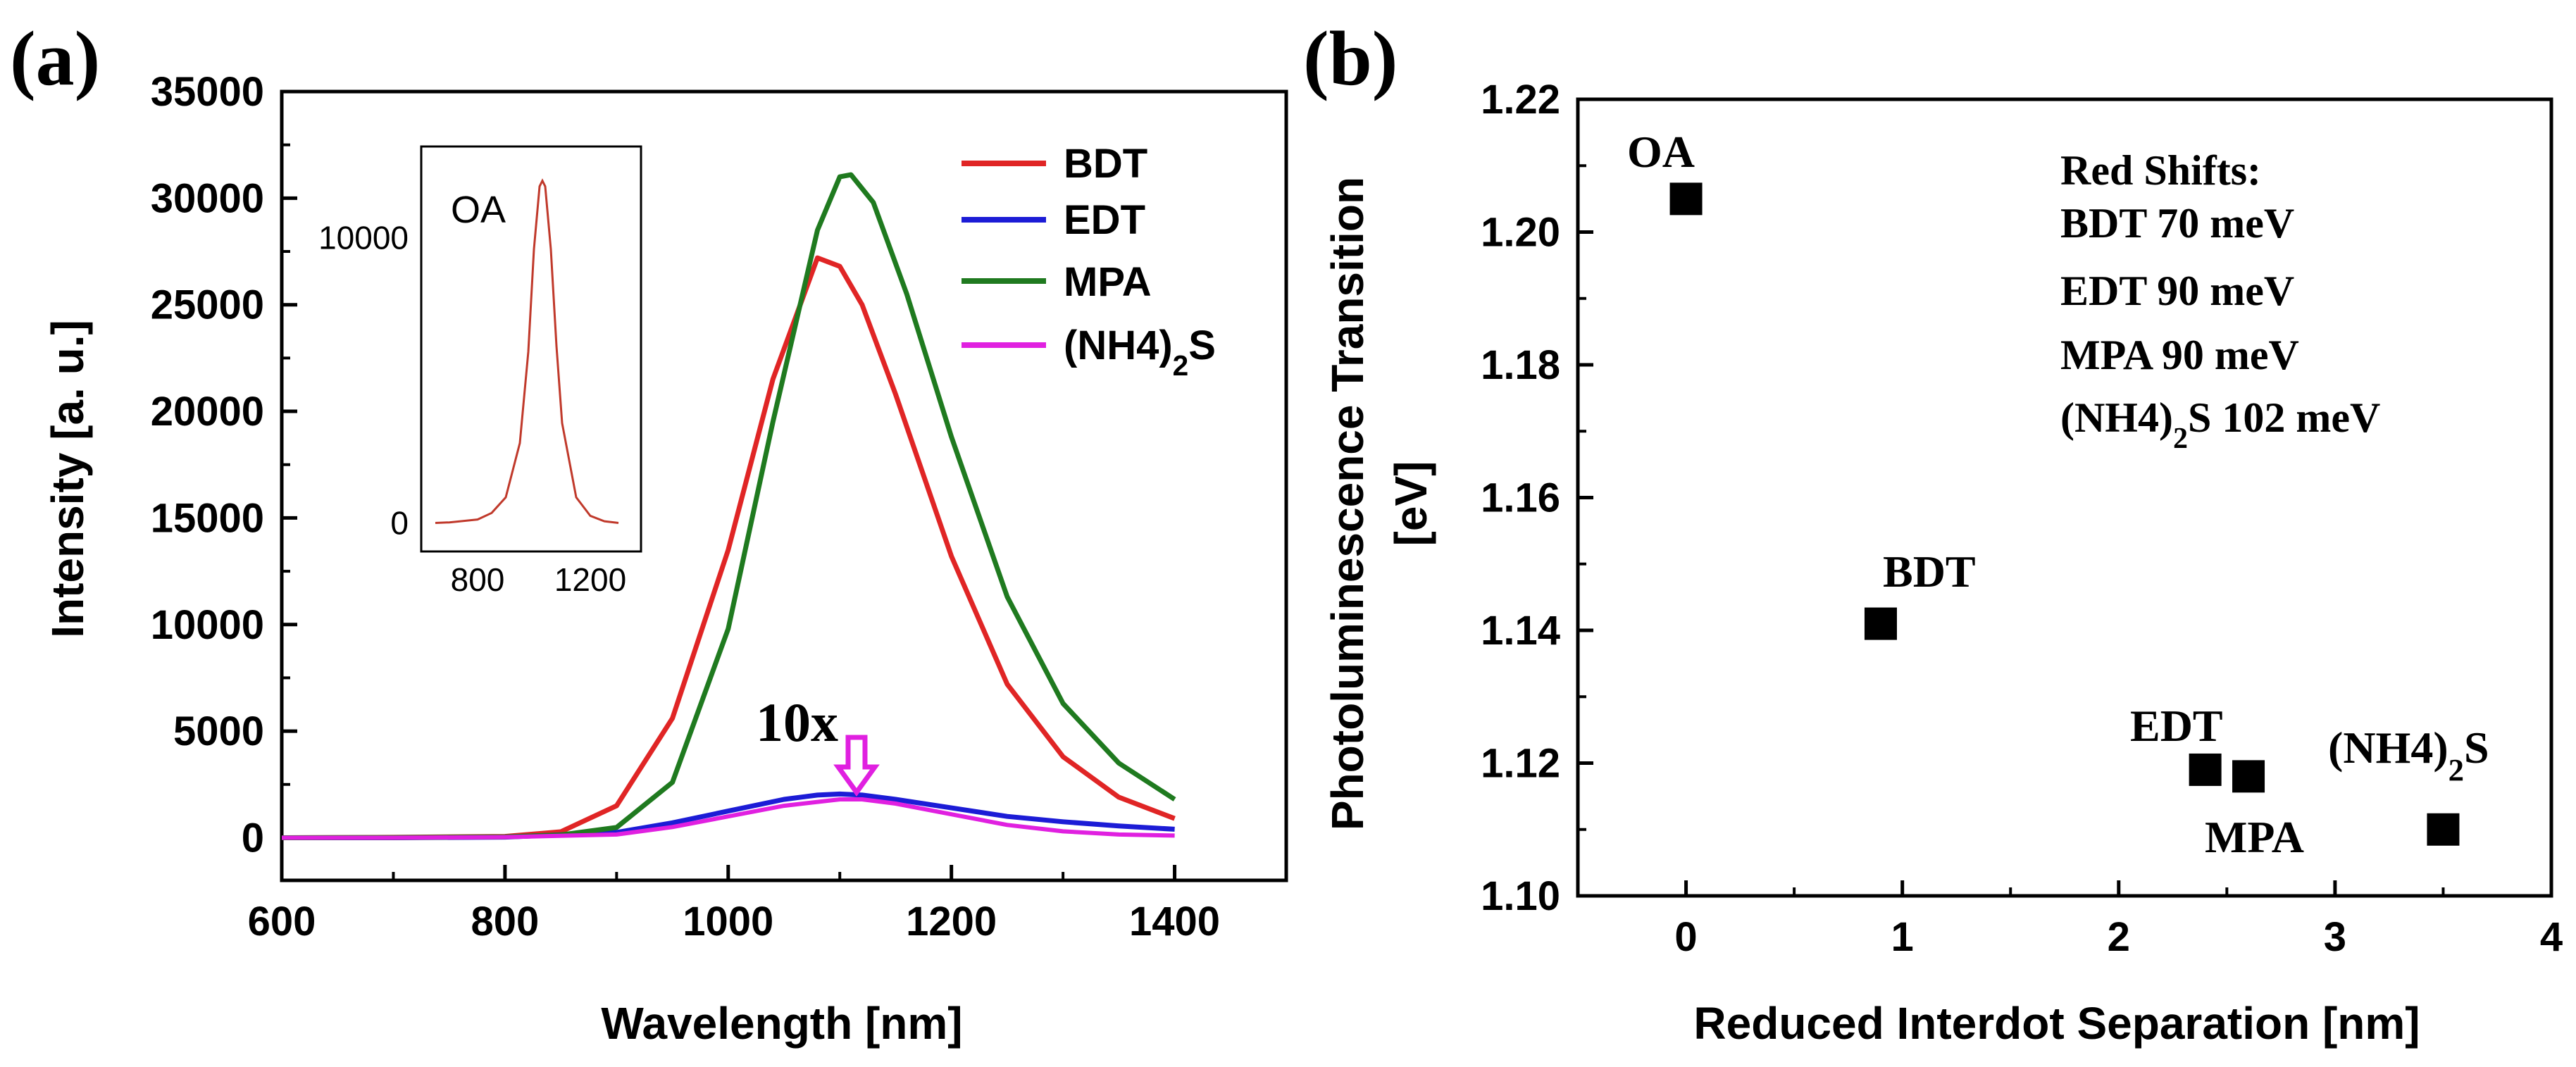 The image size is (2576, 1067). I want to click on point-edt, so click(2205, 769).